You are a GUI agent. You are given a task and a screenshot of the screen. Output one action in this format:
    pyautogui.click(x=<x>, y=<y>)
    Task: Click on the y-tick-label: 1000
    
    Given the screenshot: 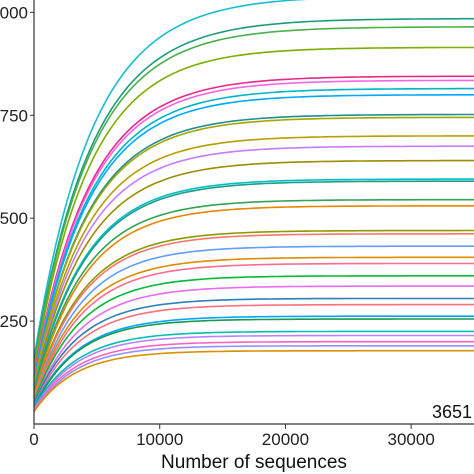 What is the action you would take?
    pyautogui.click(x=14, y=12)
    